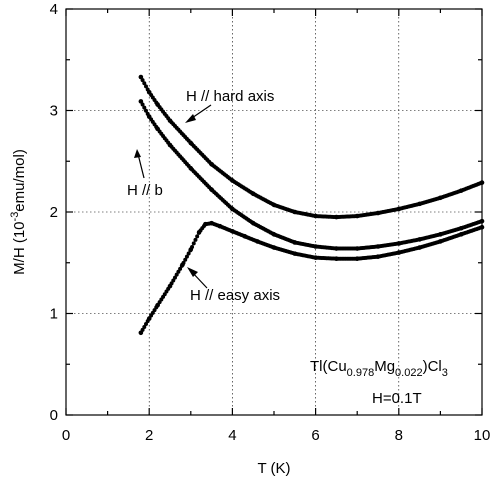 The height and width of the screenshot is (485, 492). Describe the element at coordinates (54, 415) in the screenshot. I see `y-tick-label: 0` at that location.